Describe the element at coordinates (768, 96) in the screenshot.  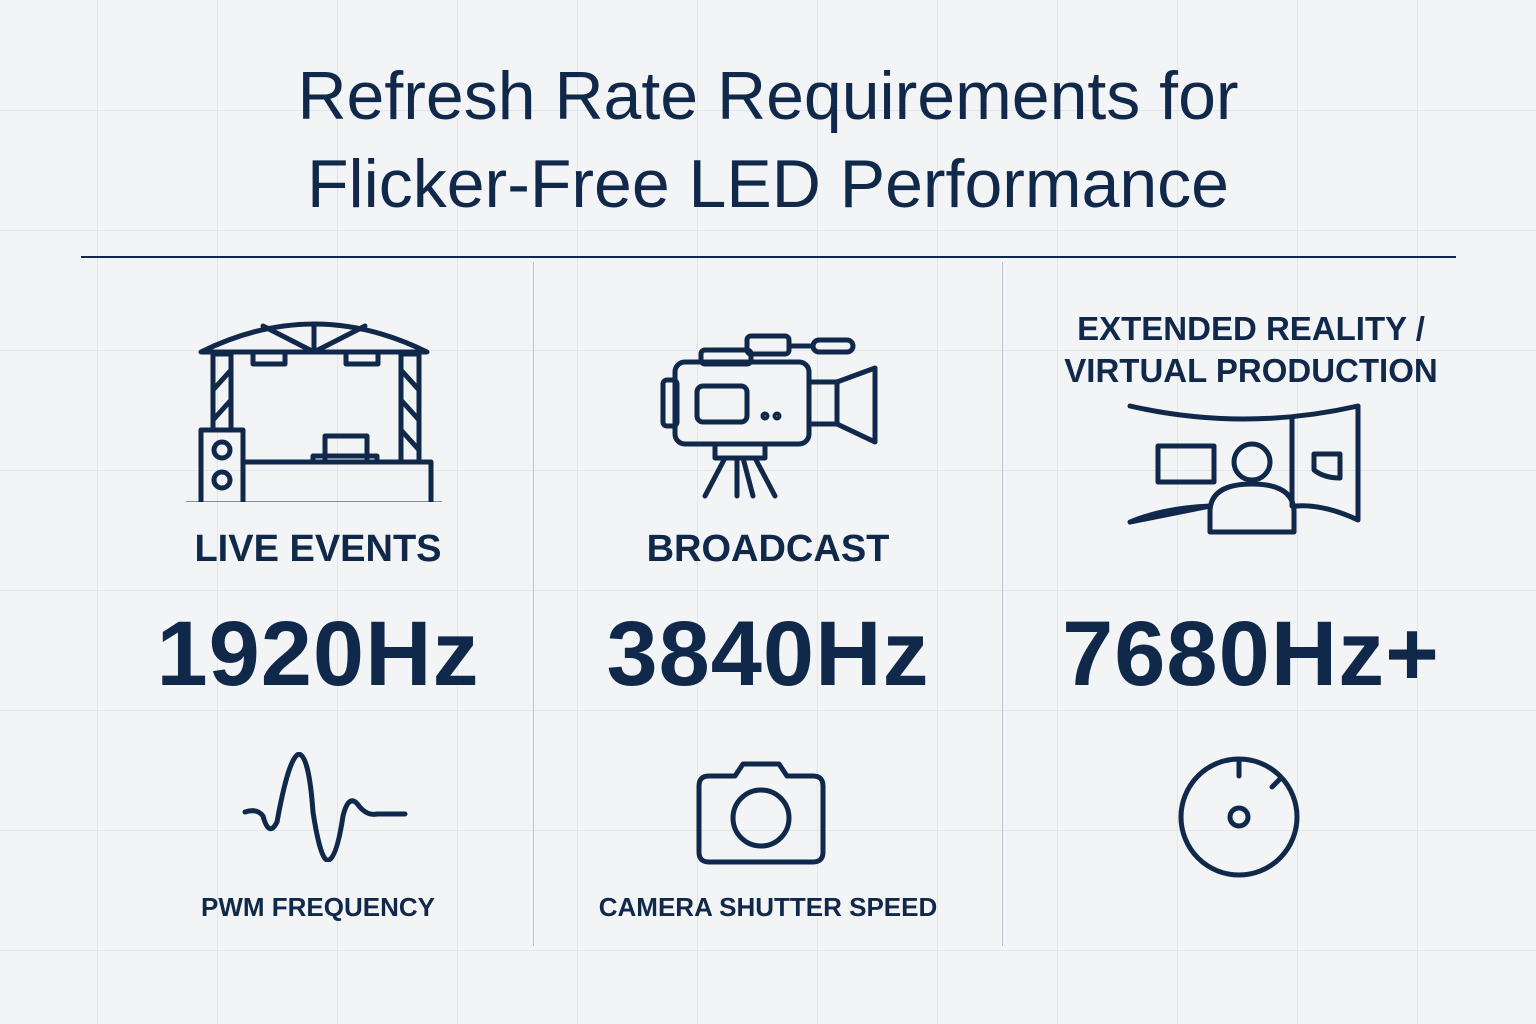
I see `title-line-1: Refresh Rate Requirements for` at that location.